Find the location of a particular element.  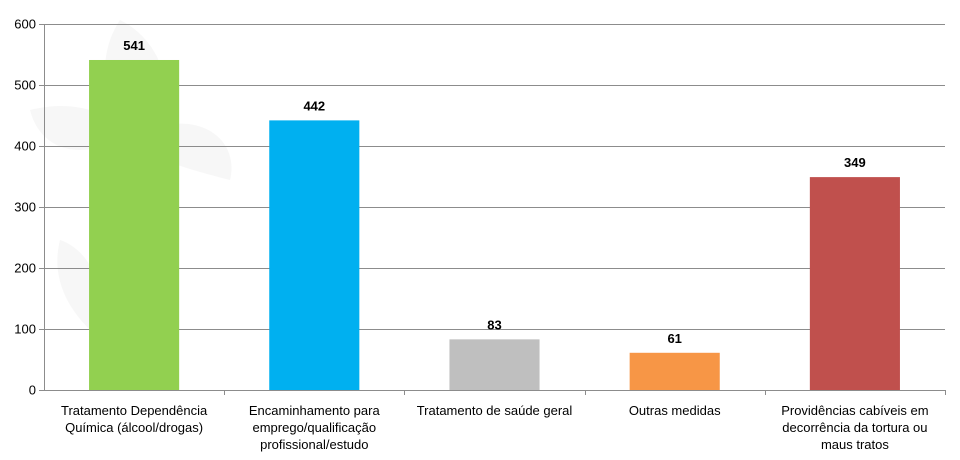

y-tick-label-600: 600 is located at coordinates (25, 24).